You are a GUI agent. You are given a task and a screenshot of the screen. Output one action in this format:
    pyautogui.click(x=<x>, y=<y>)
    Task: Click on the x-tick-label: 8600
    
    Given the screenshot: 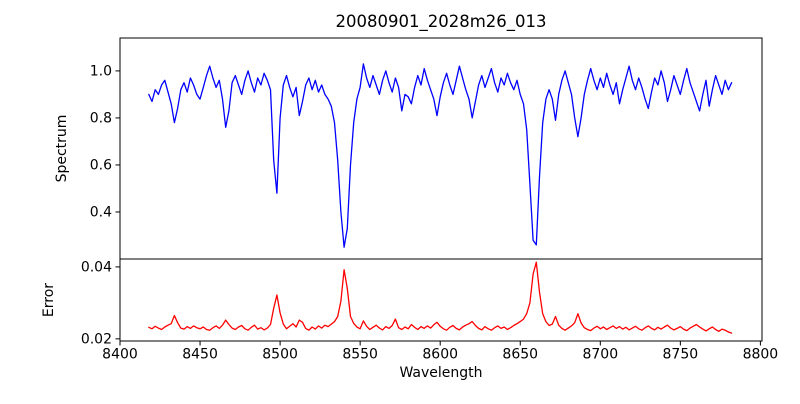 What is the action you would take?
    pyautogui.click(x=440, y=355)
    